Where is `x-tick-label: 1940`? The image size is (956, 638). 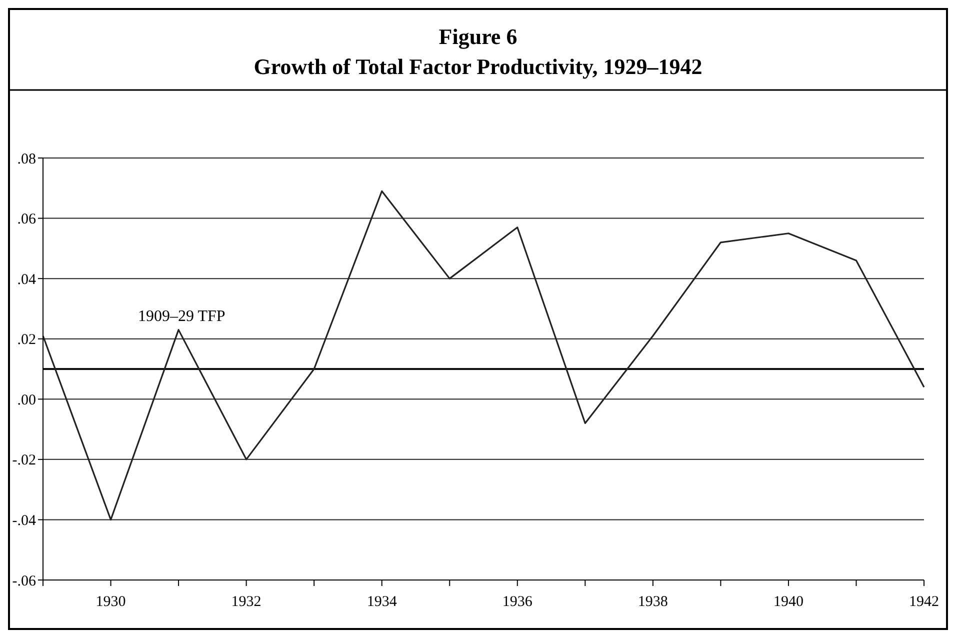
x-tick-label: 1940 is located at coordinates (788, 602).